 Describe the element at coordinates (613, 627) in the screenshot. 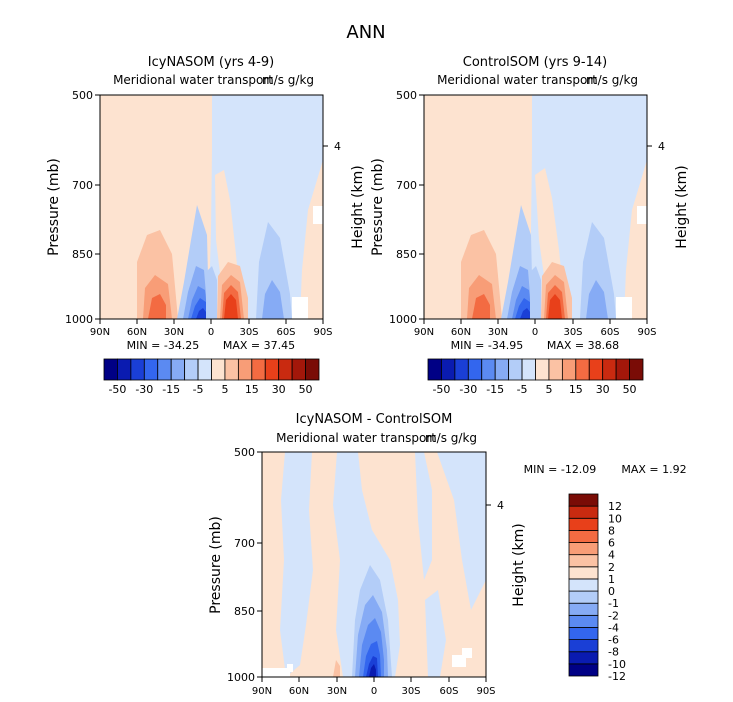

I see `colorbar-label: -4` at that location.